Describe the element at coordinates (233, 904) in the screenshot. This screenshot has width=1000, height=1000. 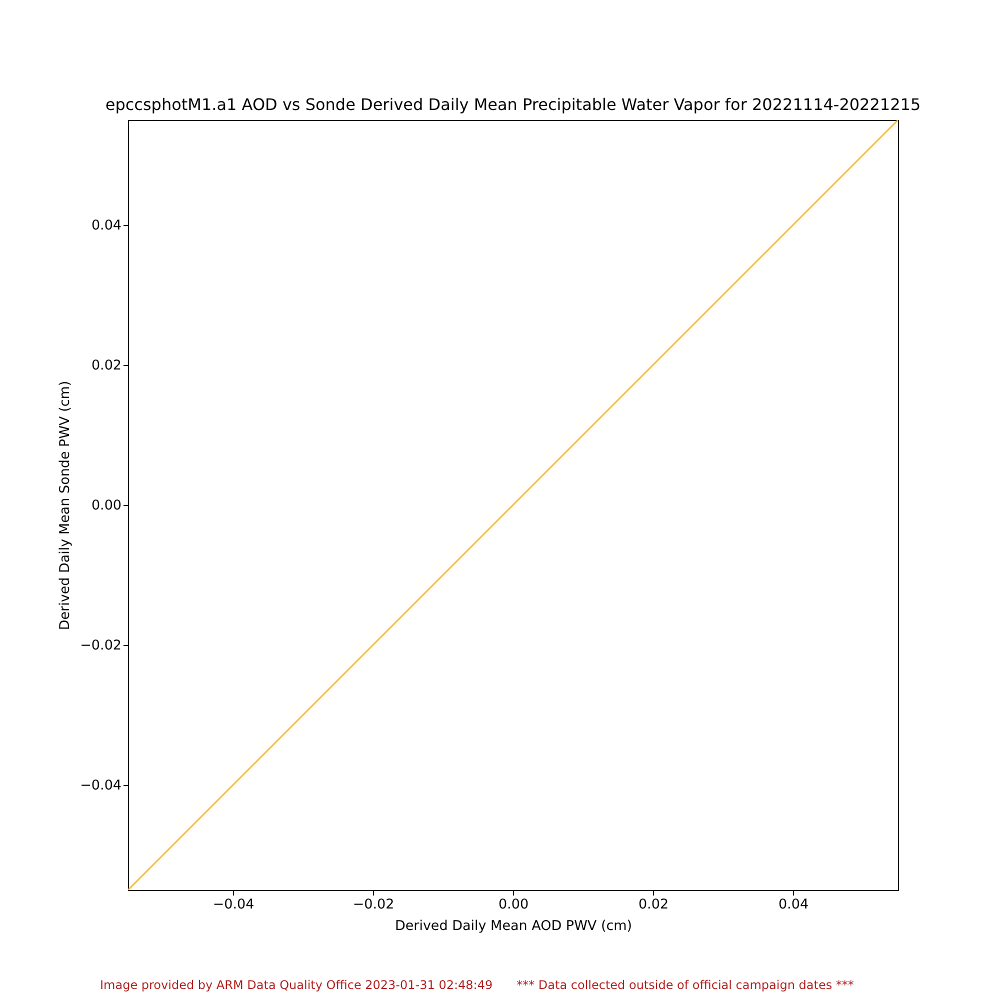
I see `x-tick-label: −0.04` at that location.